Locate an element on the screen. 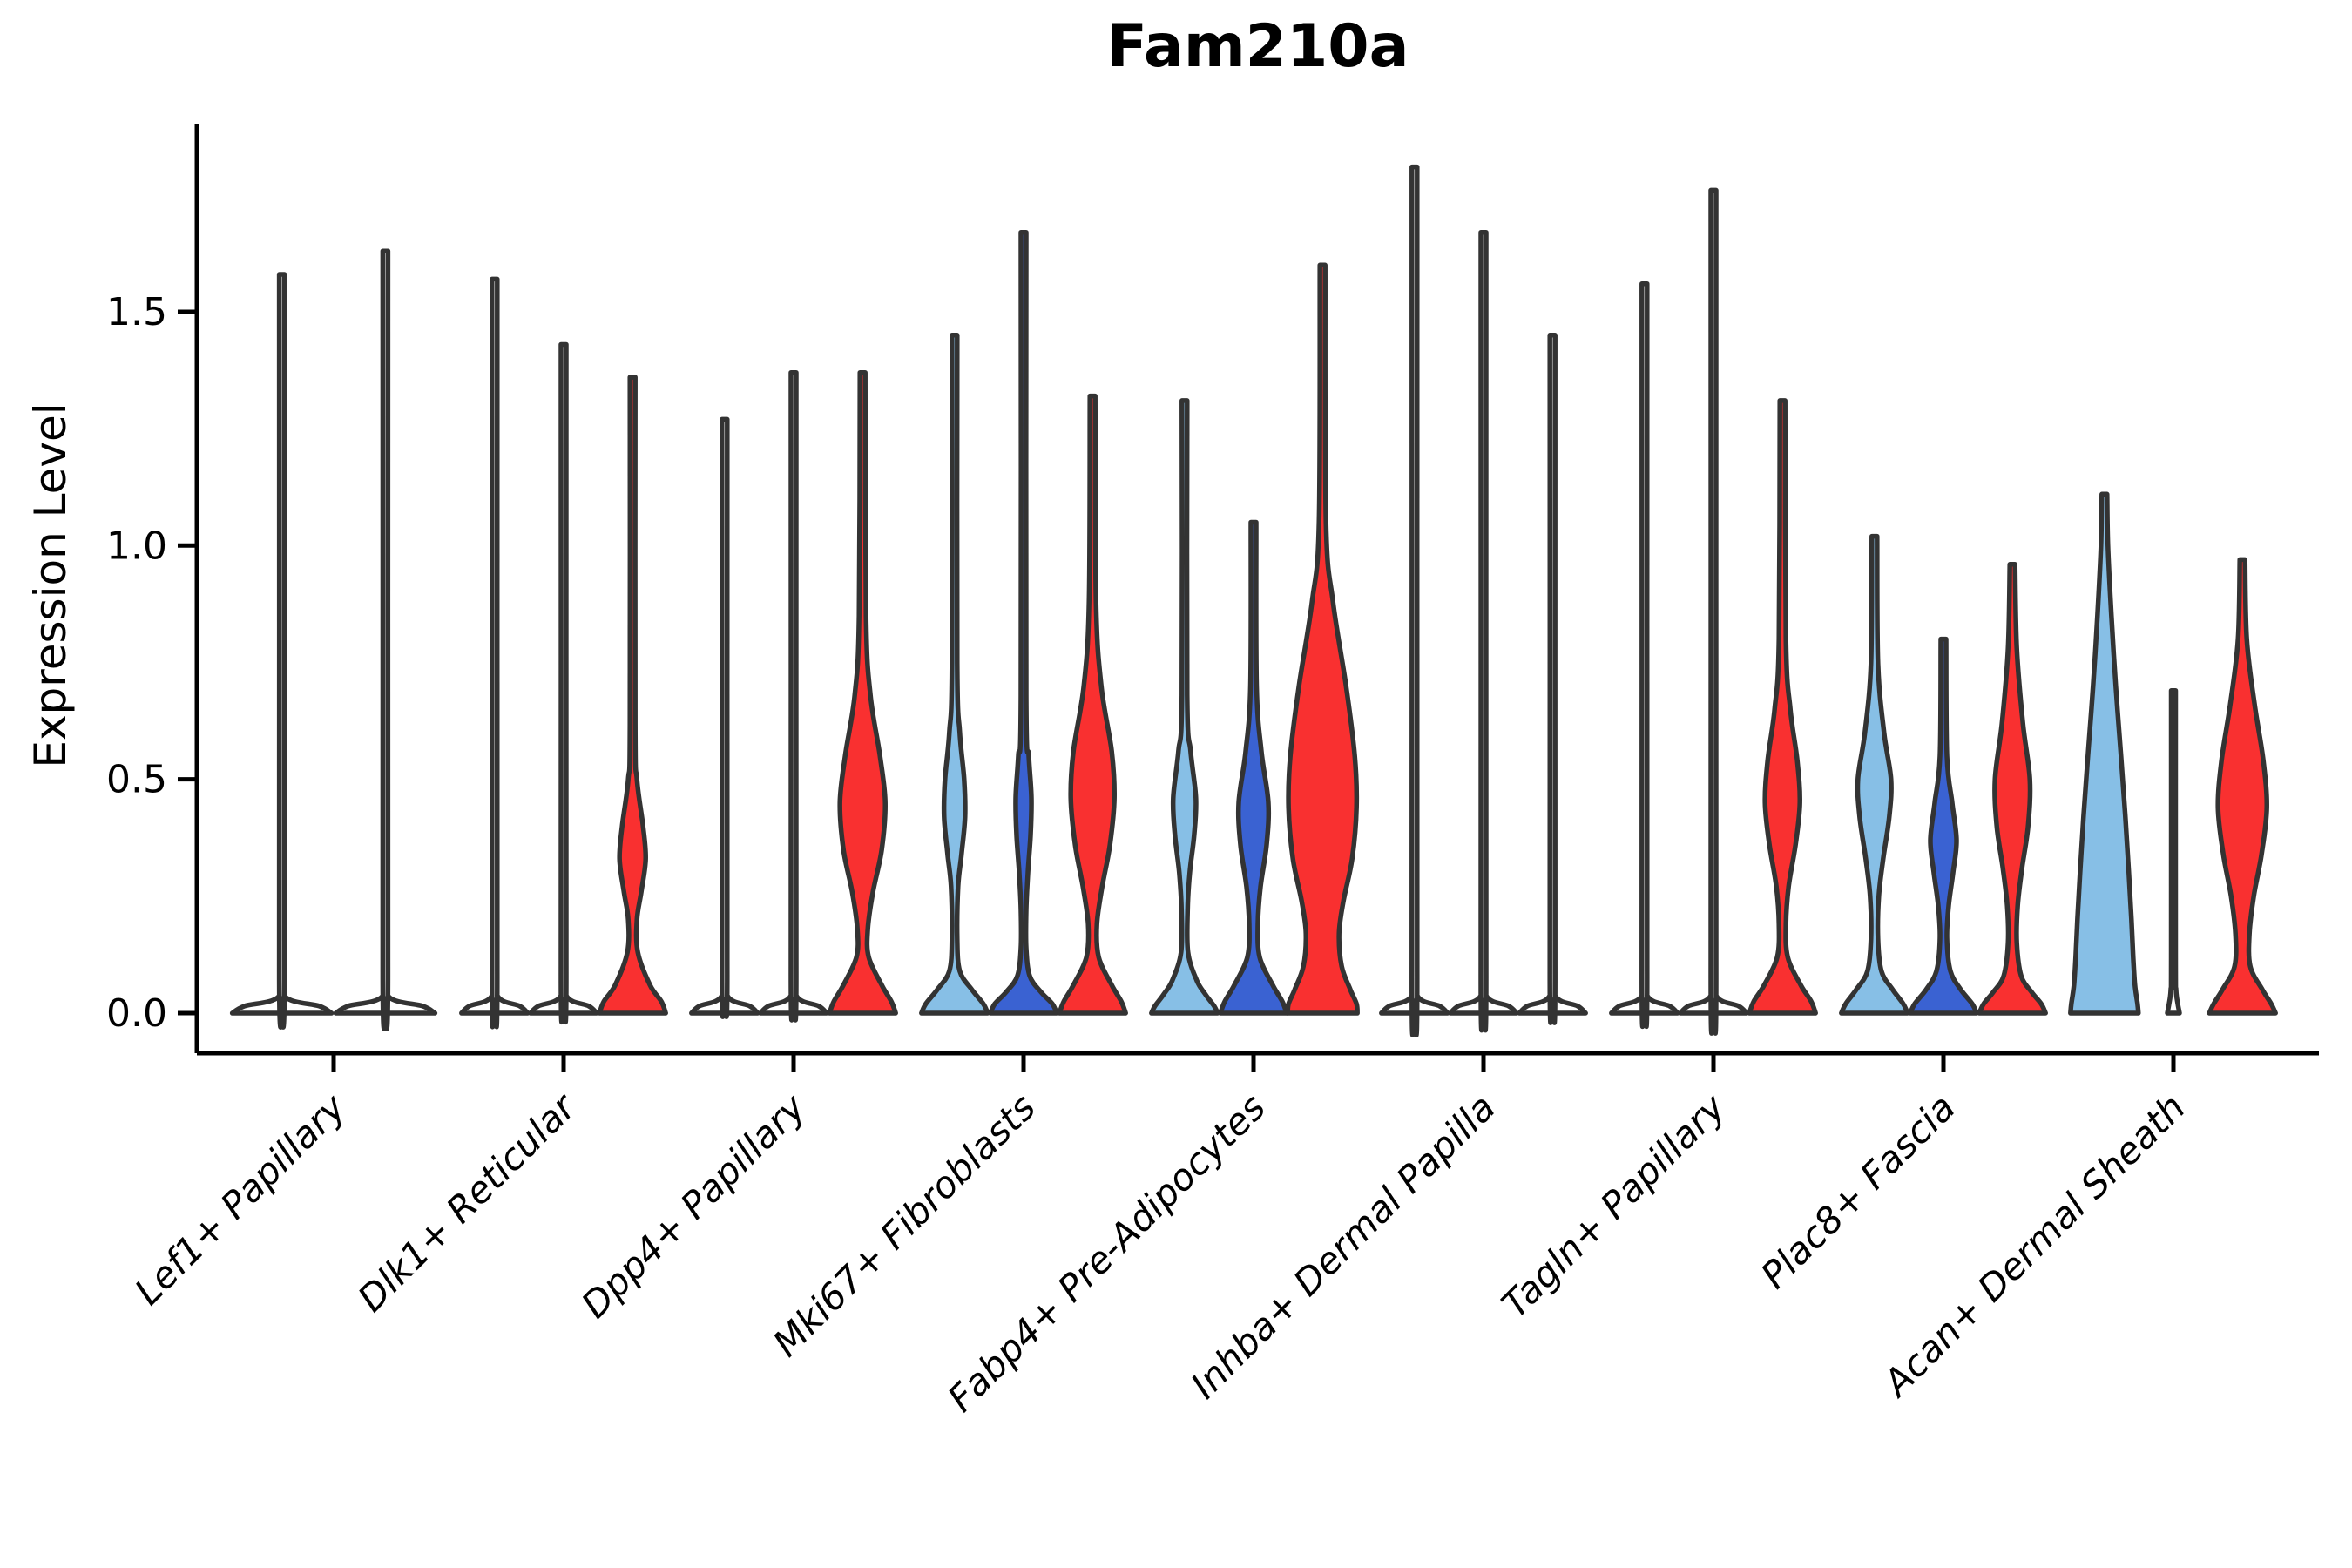 The height and width of the screenshot is (1568, 2352). violin-fabp4-pre-adipocytes-light_blue is located at coordinates (1184, 707).